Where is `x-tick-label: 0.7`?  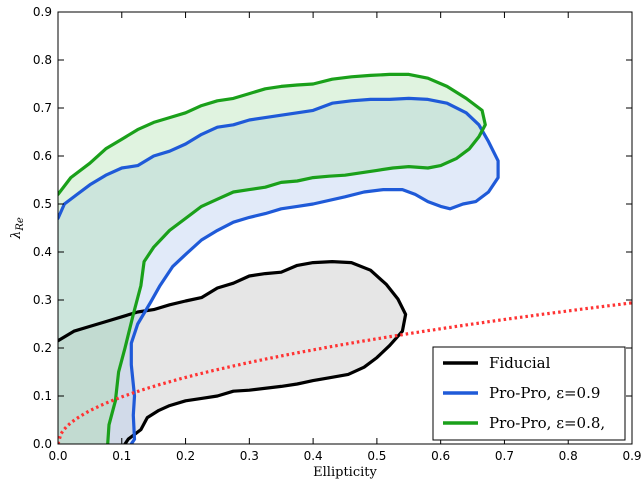
x-tick-label: 0.7 is located at coordinates (504, 456).